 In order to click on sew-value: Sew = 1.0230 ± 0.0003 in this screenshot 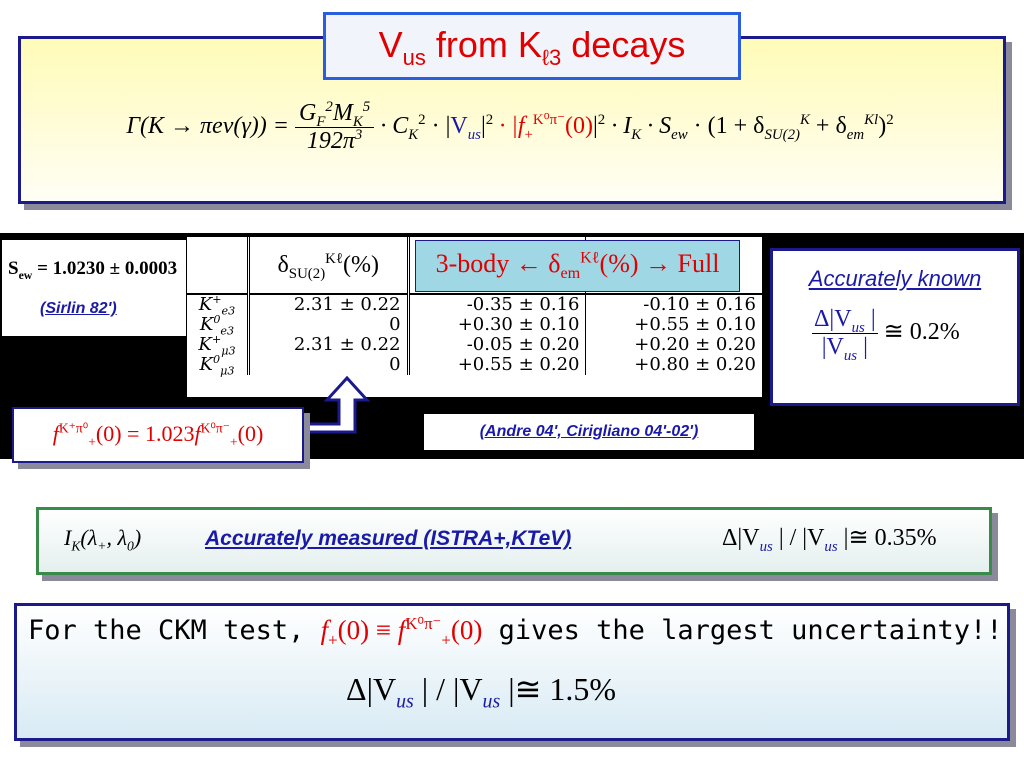, I will do `click(93, 270)`.